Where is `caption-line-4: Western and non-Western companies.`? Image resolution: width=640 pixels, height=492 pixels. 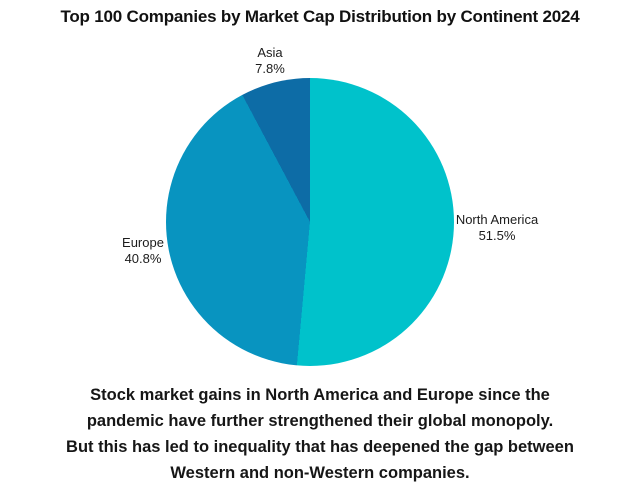
caption-line-4: Western and non-Western companies. is located at coordinates (320, 473).